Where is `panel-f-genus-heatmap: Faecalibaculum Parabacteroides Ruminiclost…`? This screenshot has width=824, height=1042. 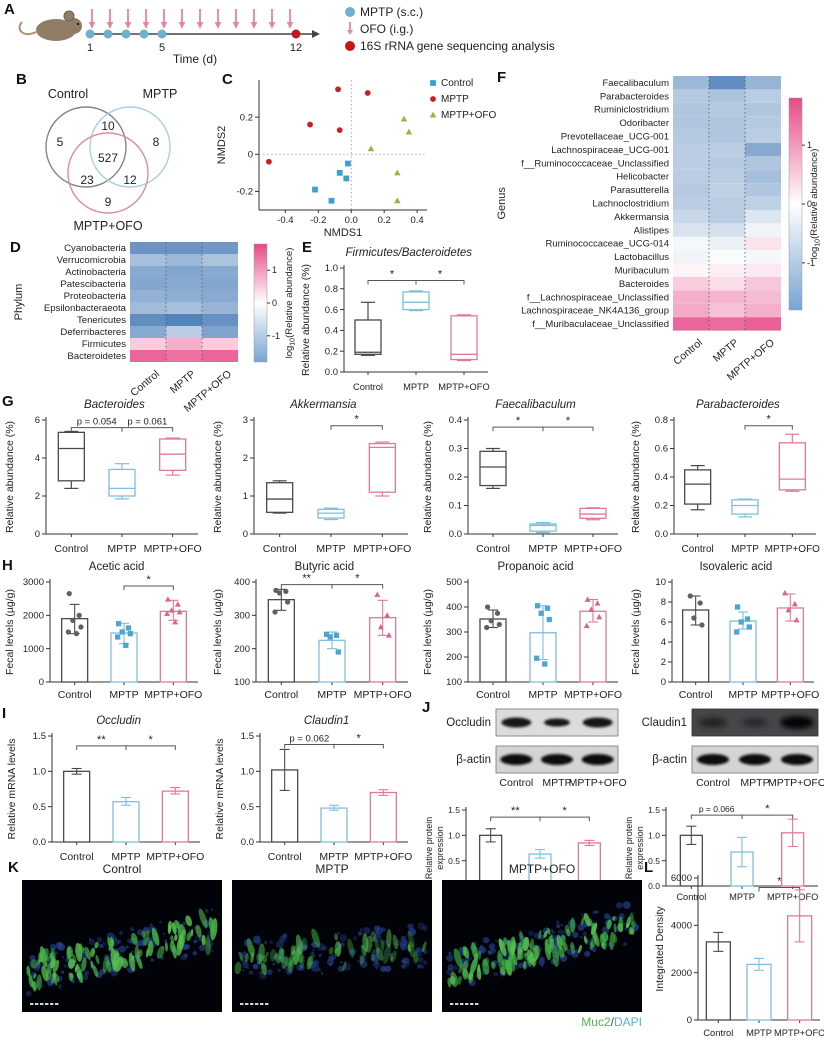
panel-f-genus-heatmap: Faecalibaculum Parabacteroides Ruminiclost… is located at coordinates (659, 229).